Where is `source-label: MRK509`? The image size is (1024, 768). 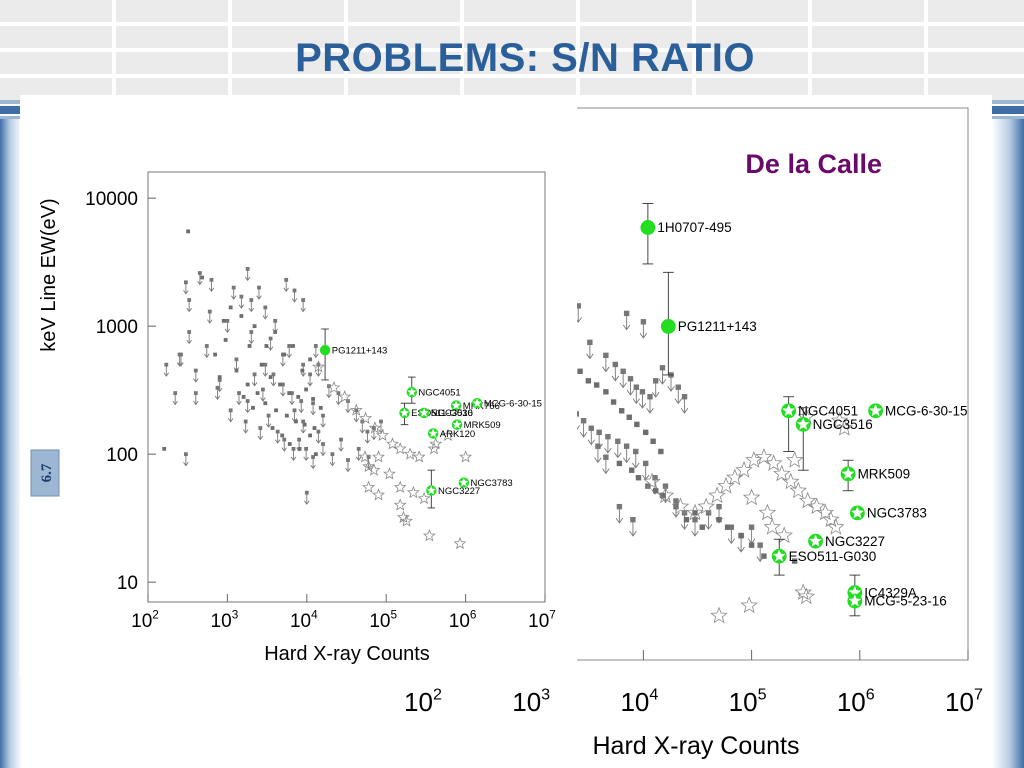 source-label: MRK509 is located at coordinates (884, 474).